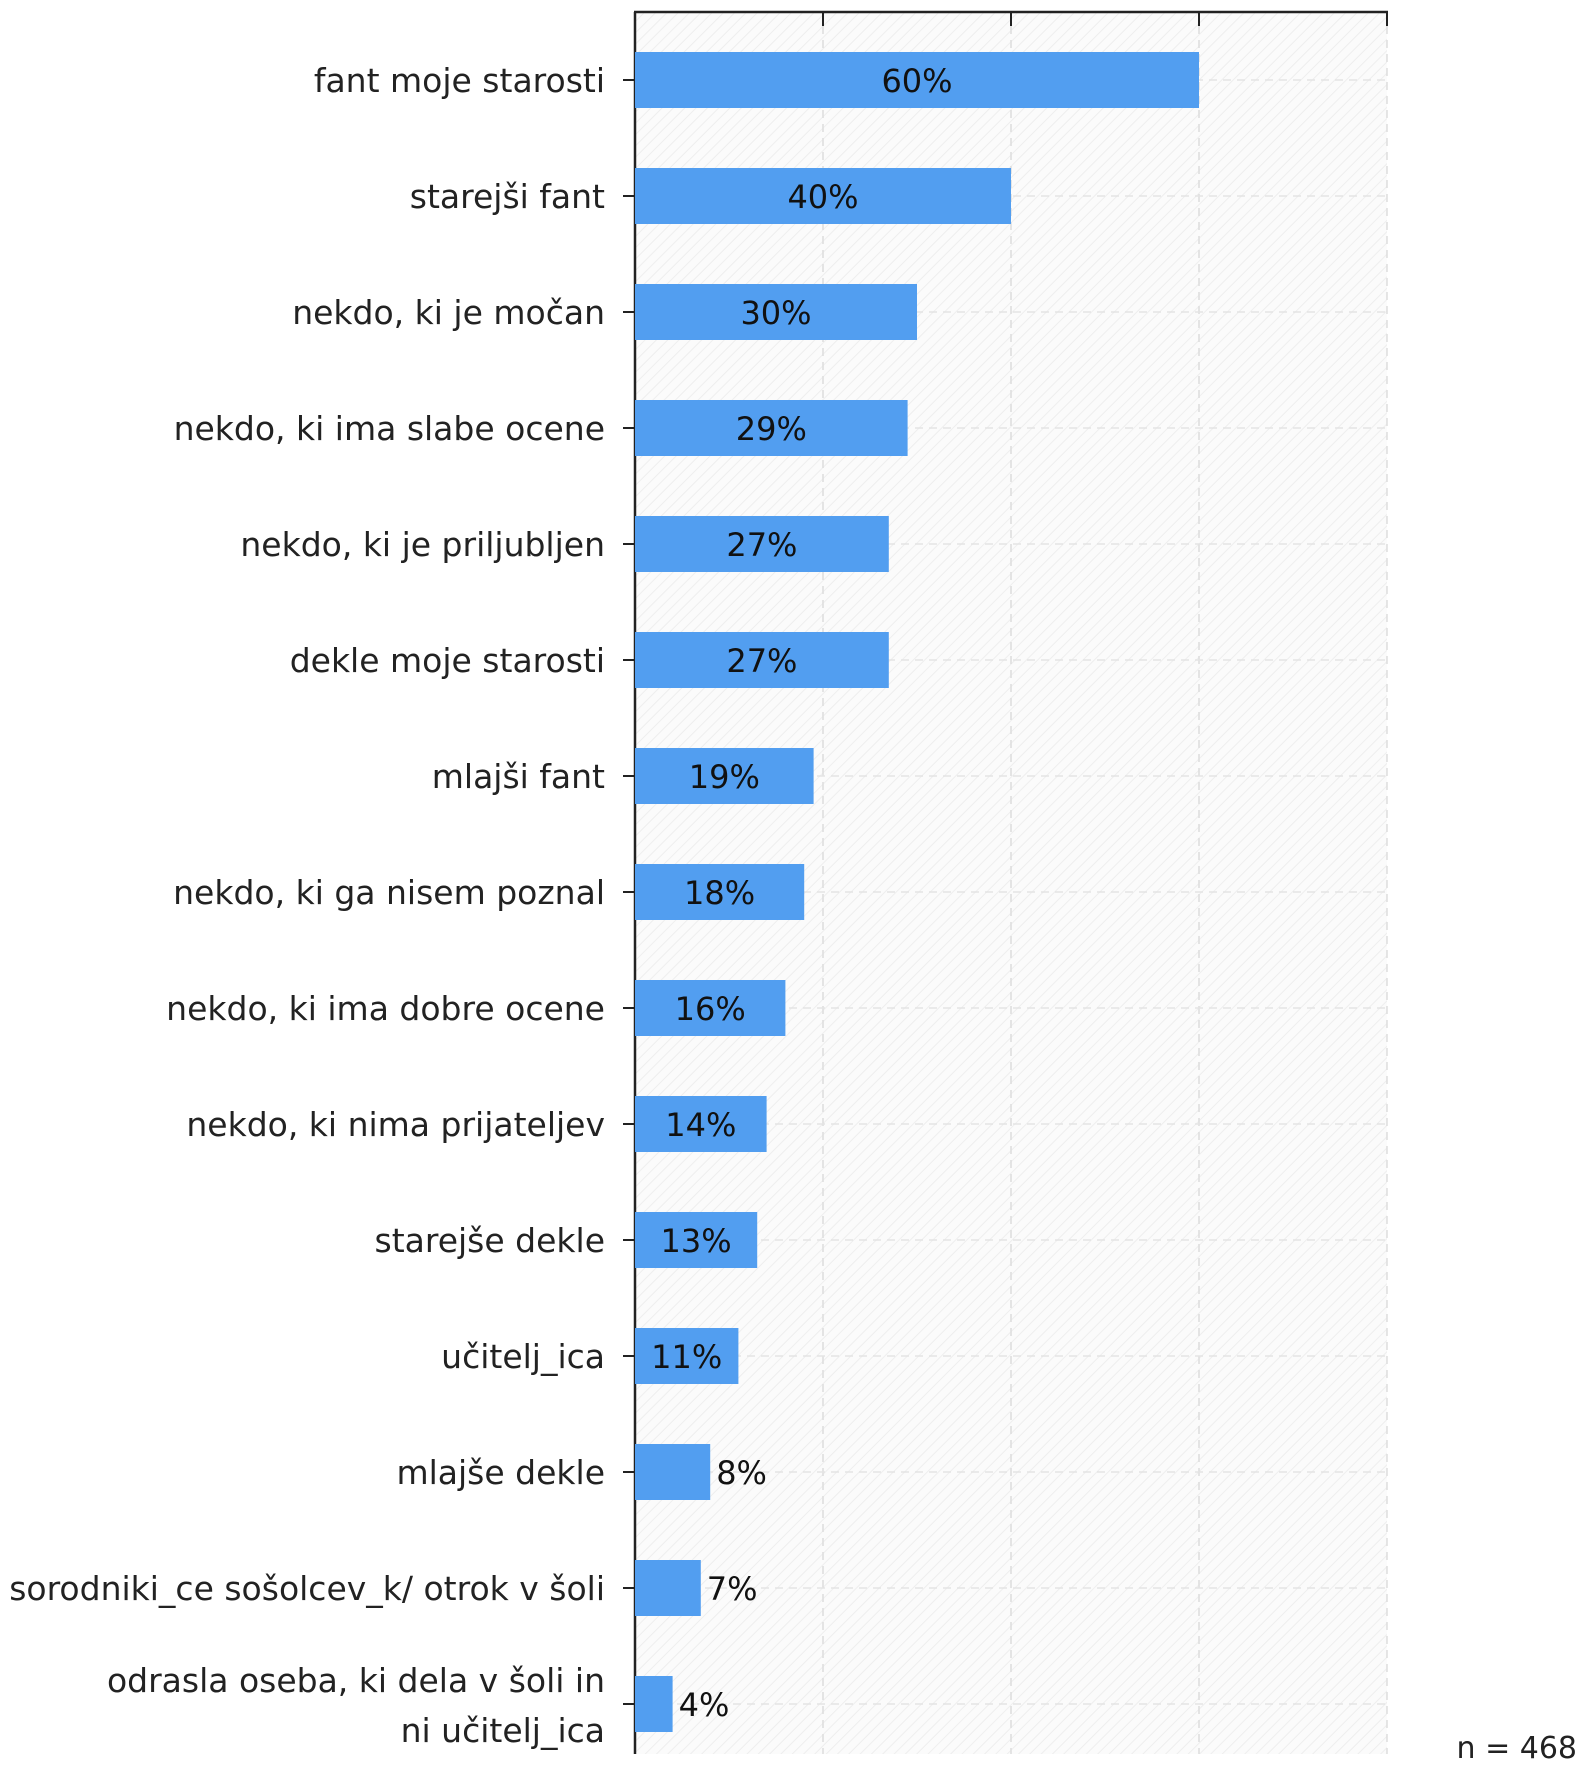 The height and width of the screenshot is (1766, 1587). I want to click on value-label: 14%, so click(700, 1125).